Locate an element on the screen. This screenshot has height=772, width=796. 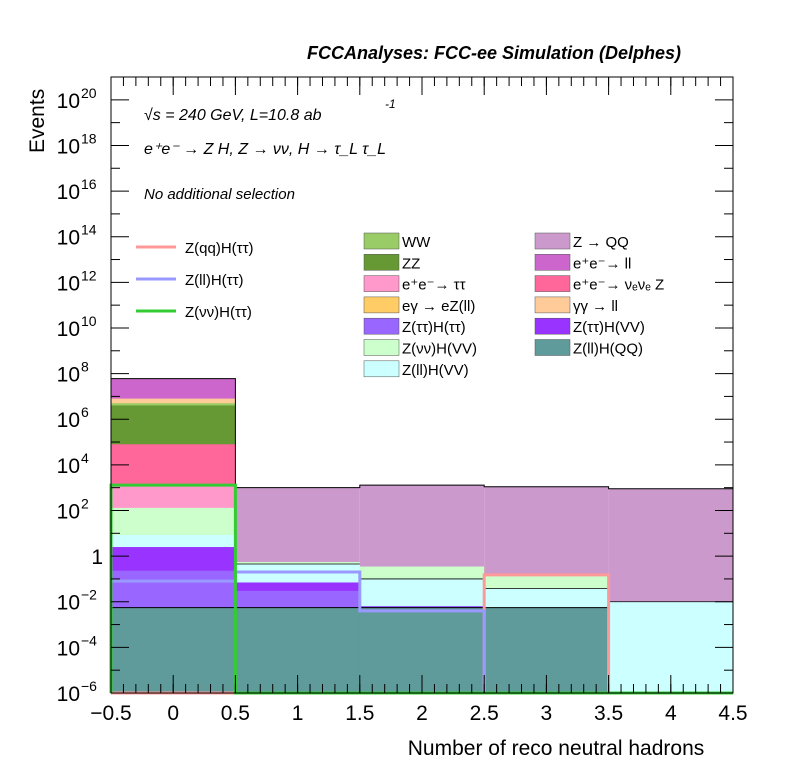
y-tick-label: 1 is located at coordinates (97, 557).